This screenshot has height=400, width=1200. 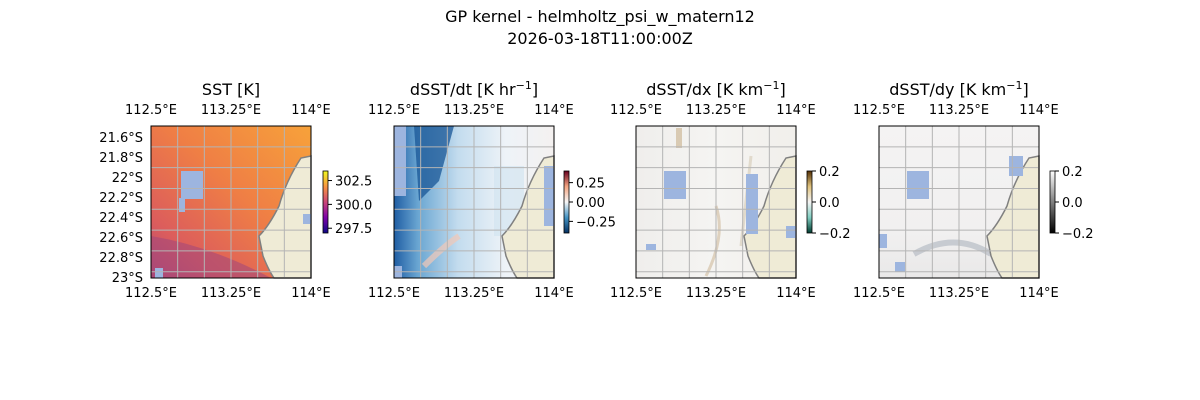 What do you see at coordinates (121, 158) in the screenshot?
I see `y-tick-label: 21.8°S` at bounding box center [121, 158].